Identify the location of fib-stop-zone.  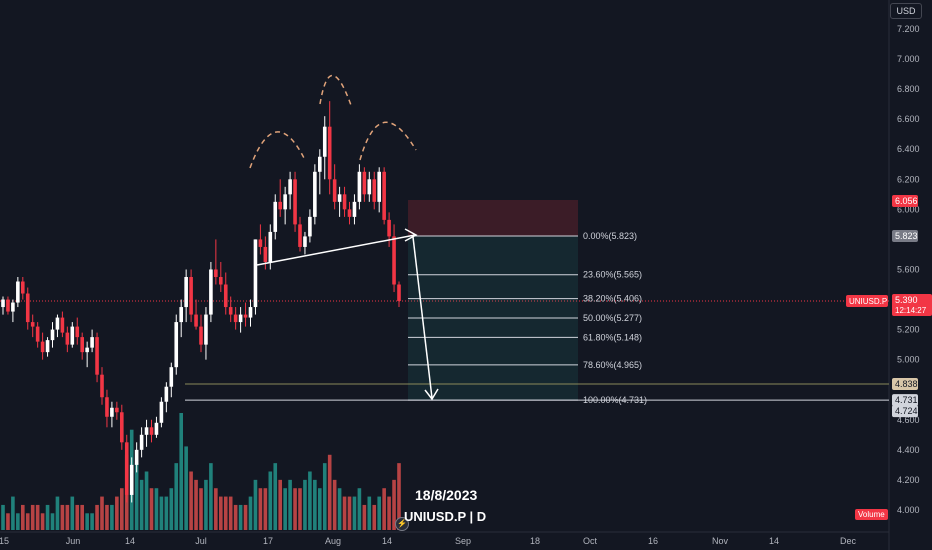
(493, 218).